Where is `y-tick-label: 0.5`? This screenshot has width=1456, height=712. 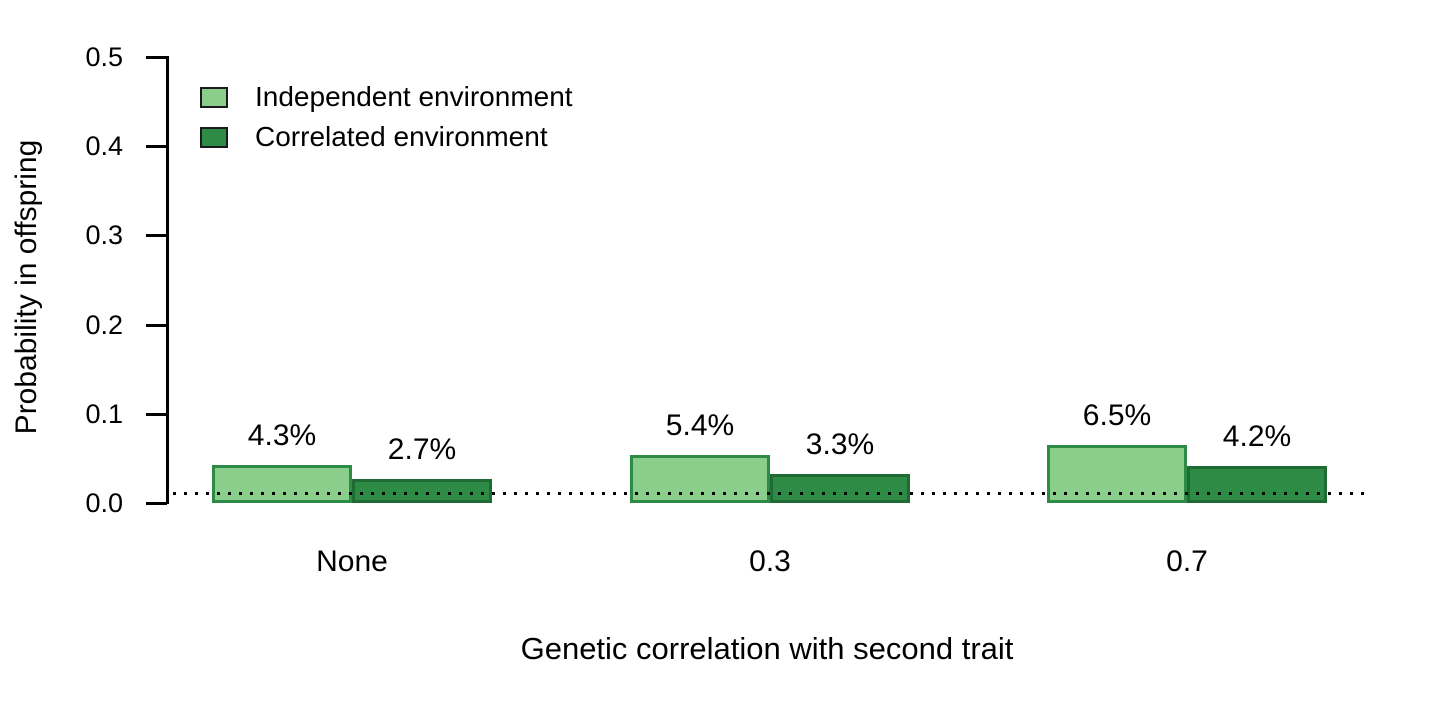 y-tick-label: 0.5 is located at coordinates (104, 57).